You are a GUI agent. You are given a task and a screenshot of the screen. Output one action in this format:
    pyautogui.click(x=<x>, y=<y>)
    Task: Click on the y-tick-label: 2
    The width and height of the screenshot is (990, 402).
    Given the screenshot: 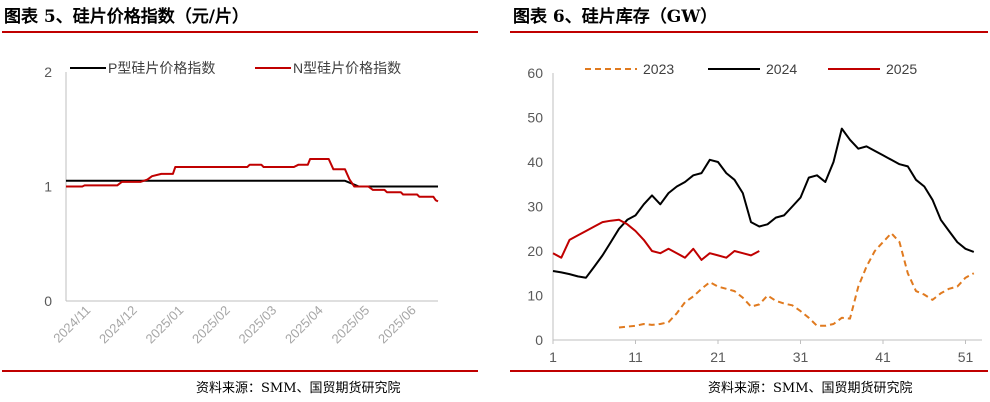 What is the action you would take?
    pyautogui.click(x=48, y=72)
    